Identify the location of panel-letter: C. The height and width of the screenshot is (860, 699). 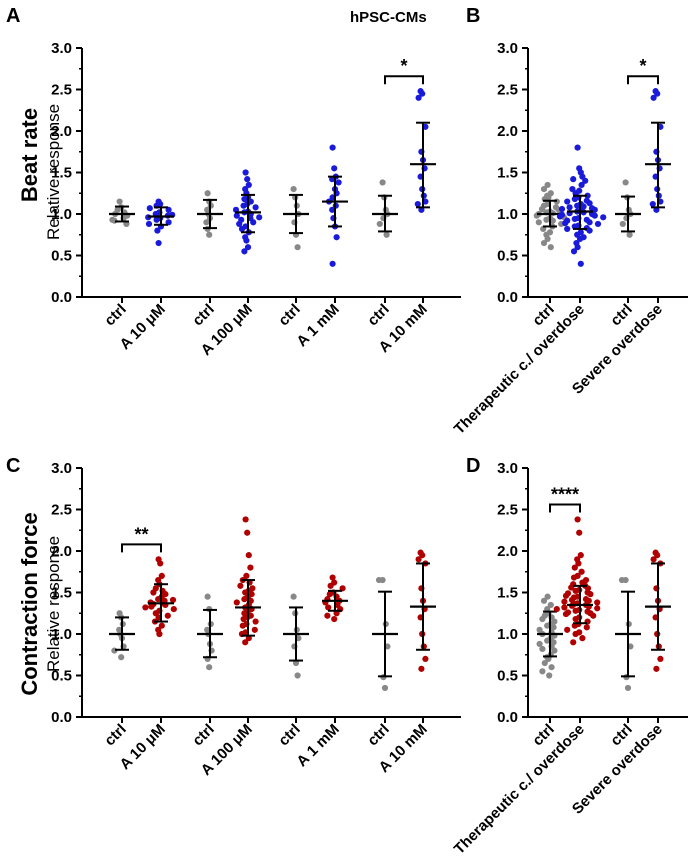
(13, 466).